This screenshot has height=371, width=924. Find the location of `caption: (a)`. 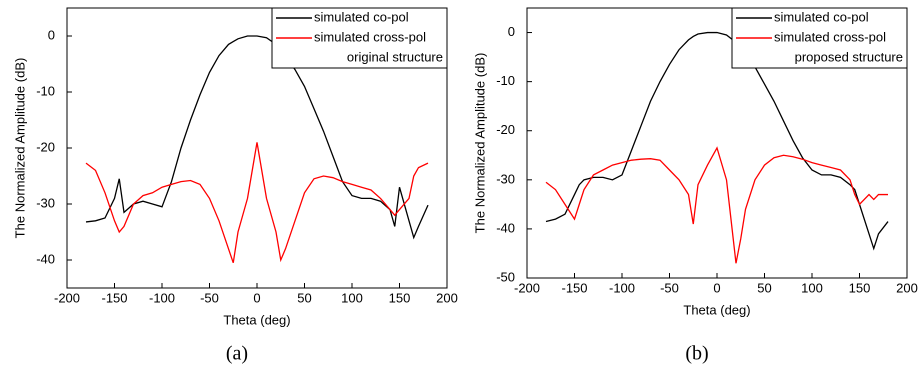

caption: (a) is located at coordinates (237, 354).